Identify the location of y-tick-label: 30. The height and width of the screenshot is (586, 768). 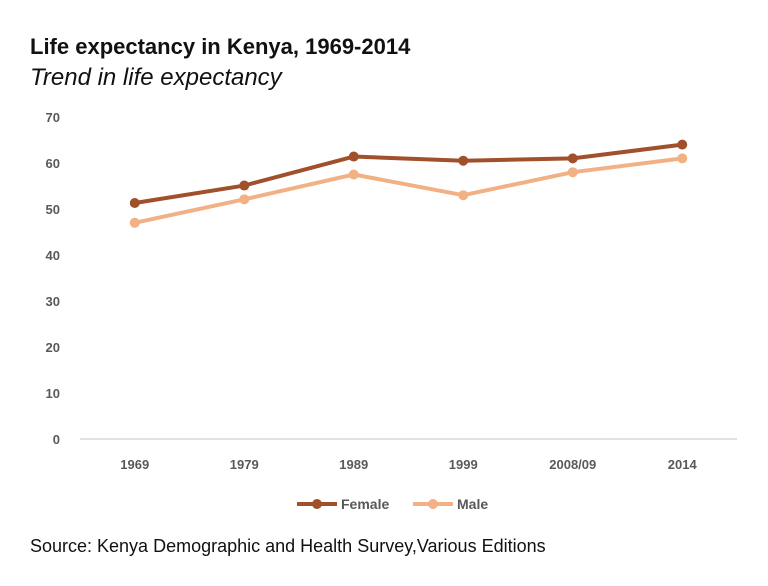
(53, 301).